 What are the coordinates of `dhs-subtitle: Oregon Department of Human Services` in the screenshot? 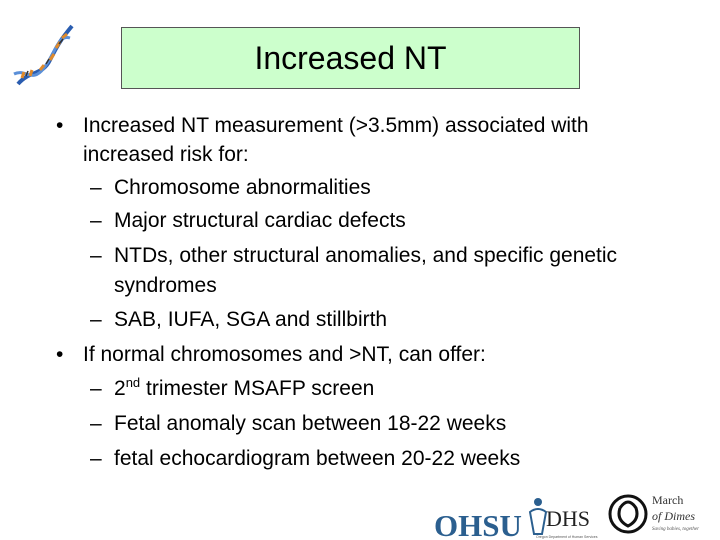 It's located at (567, 537).